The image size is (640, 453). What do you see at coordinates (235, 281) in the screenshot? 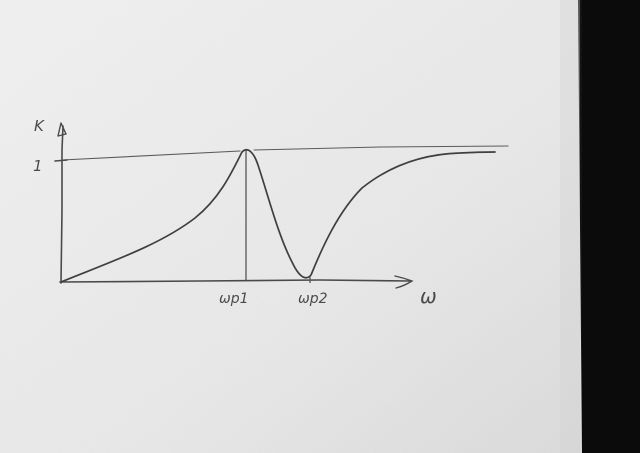
I see `x-axis` at bounding box center [235, 281].